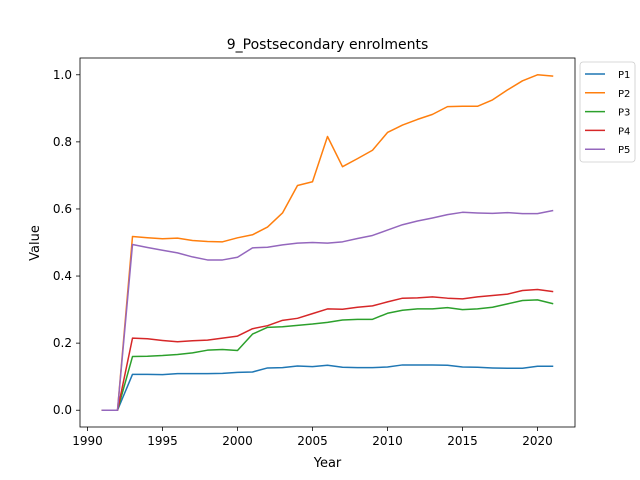 The height and width of the screenshot is (480, 640). Describe the element at coordinates (537, 441) in the screenshot. I see `x-tick-label: 2020` at that location.